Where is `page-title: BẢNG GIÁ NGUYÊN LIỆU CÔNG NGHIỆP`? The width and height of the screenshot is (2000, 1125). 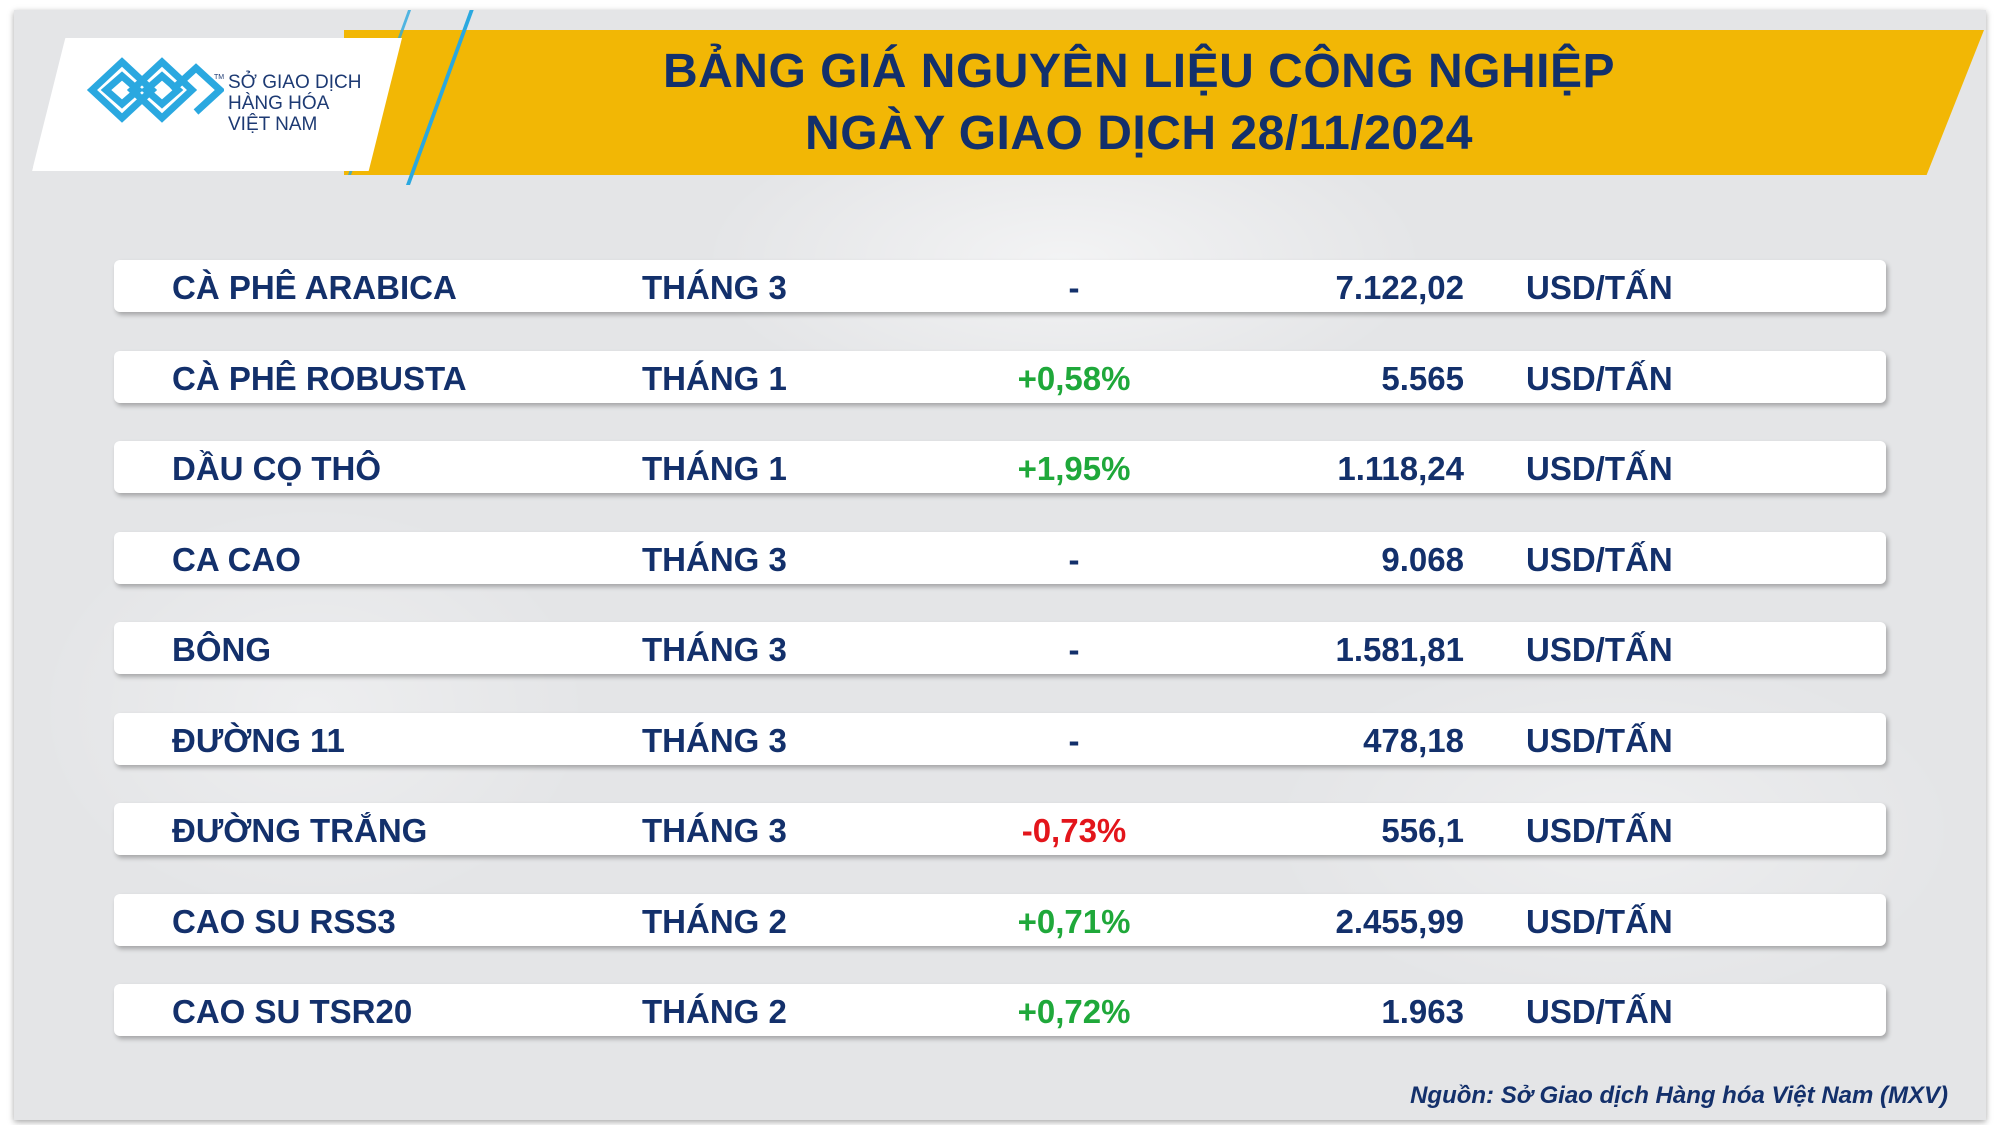
page-title: BẢNG GIÁ NGUYÊN LIỆU CÔNG NGHIỆP is located at coordinates (1139, 71).